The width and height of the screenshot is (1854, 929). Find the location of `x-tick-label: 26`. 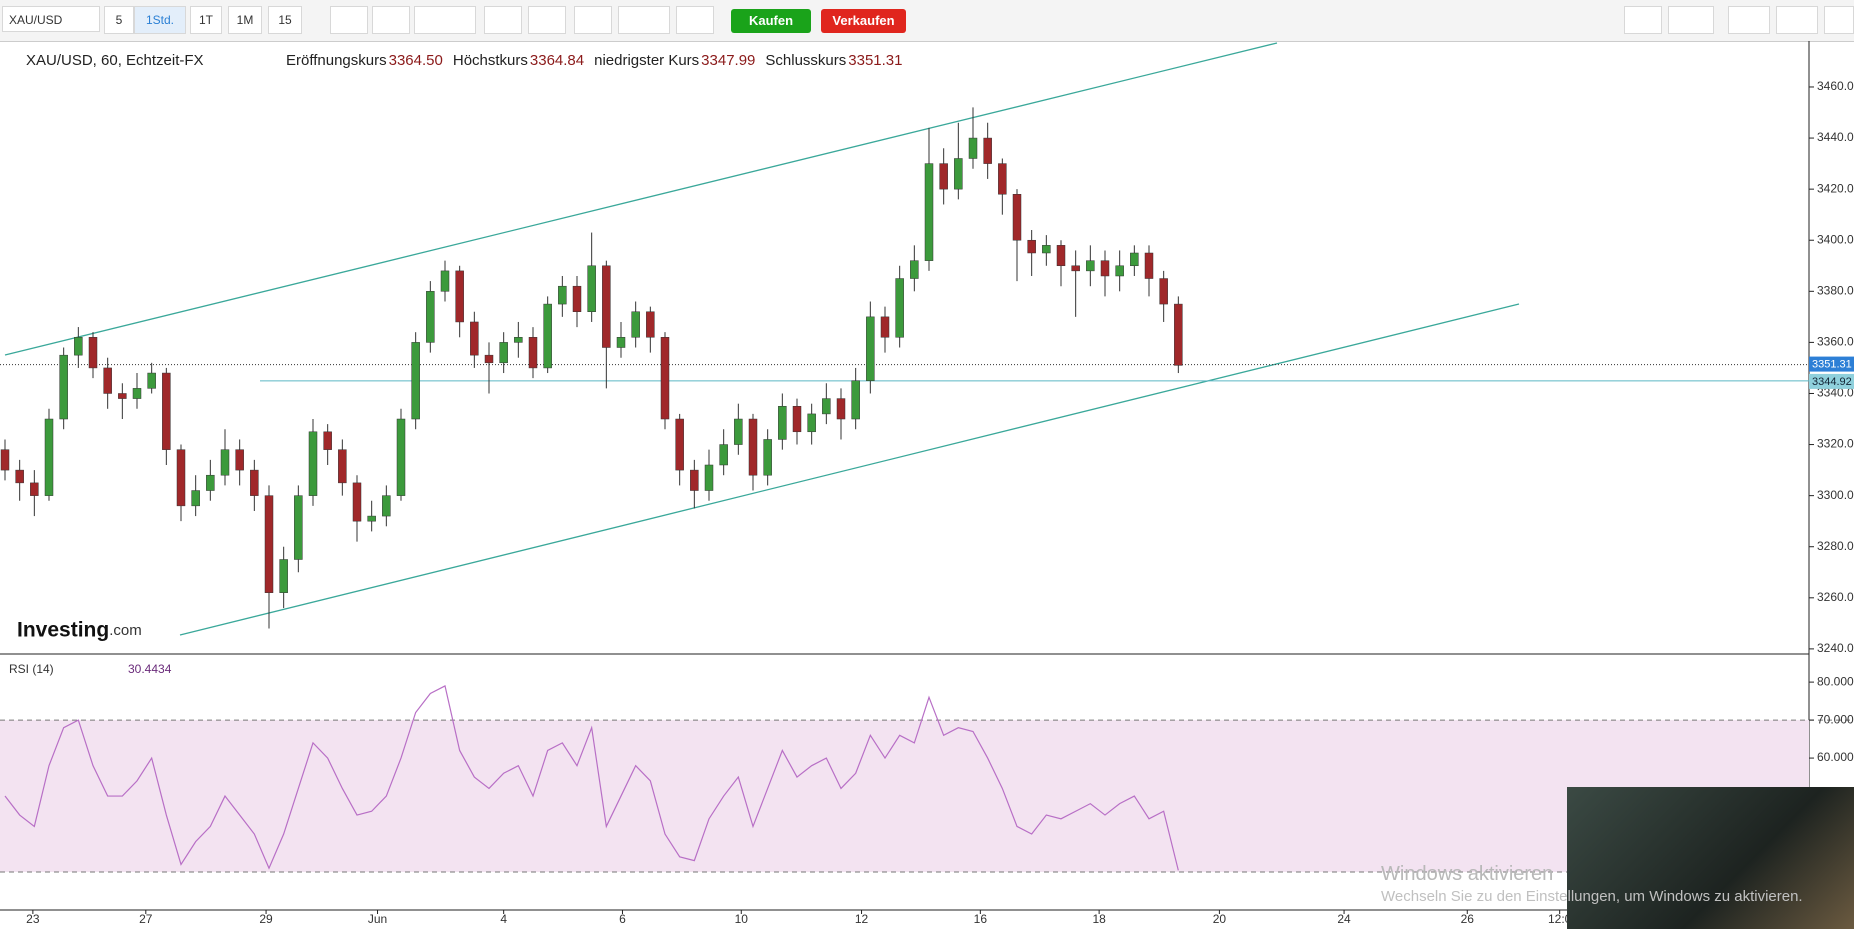

x-tick-label: 26 is located at coordinates (1468, 919).